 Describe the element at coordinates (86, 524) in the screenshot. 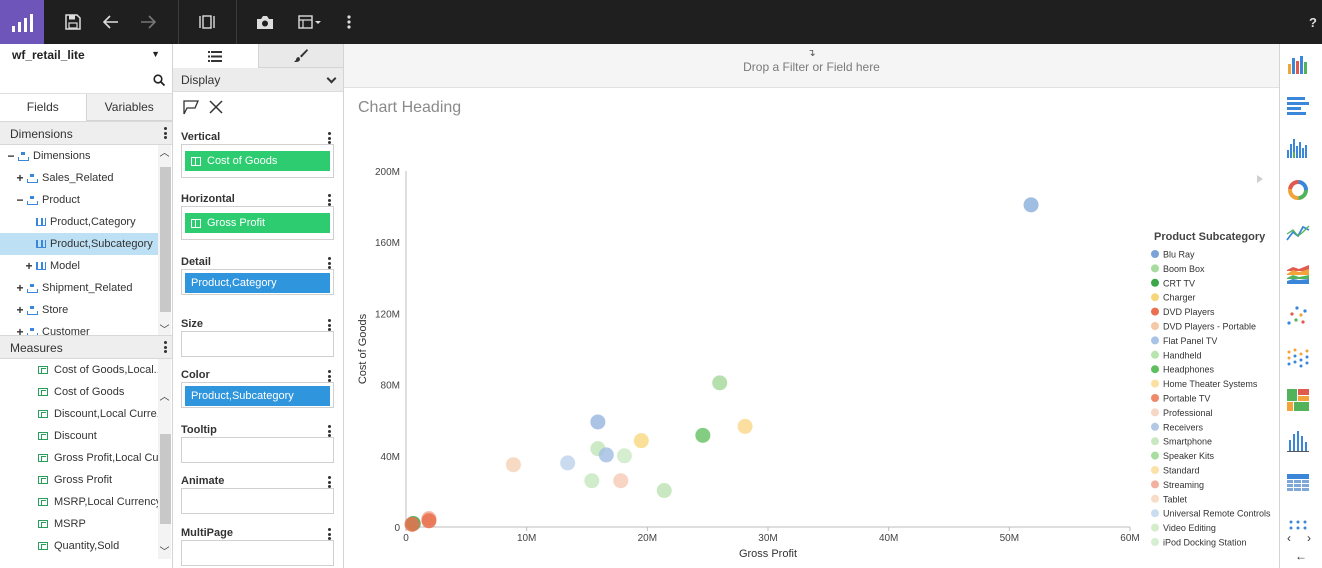

I see `measure-item: MSRP` at that location.